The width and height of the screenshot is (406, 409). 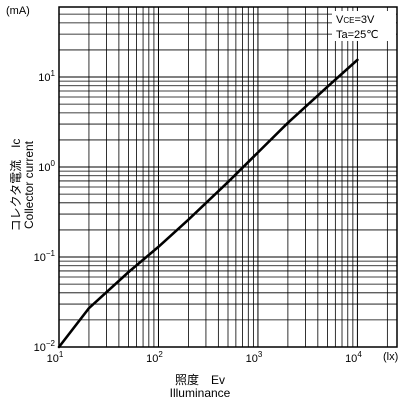 I want to click on y-unit-label: (mA), so click(x=18, y=11).